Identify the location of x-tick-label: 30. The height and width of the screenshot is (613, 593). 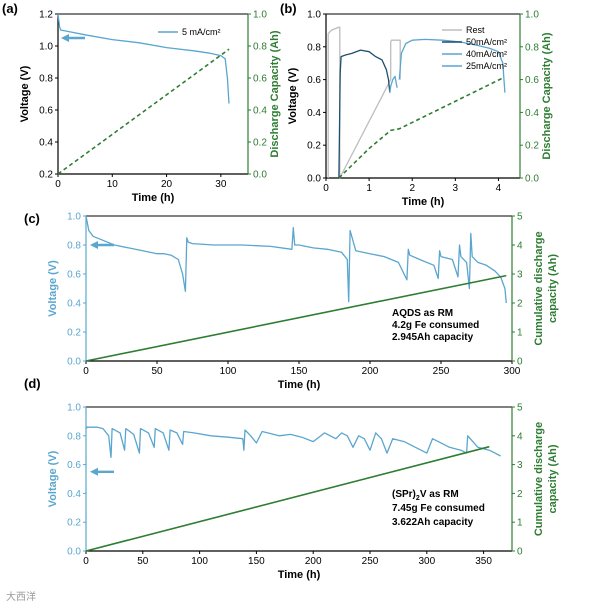
(221, 184).